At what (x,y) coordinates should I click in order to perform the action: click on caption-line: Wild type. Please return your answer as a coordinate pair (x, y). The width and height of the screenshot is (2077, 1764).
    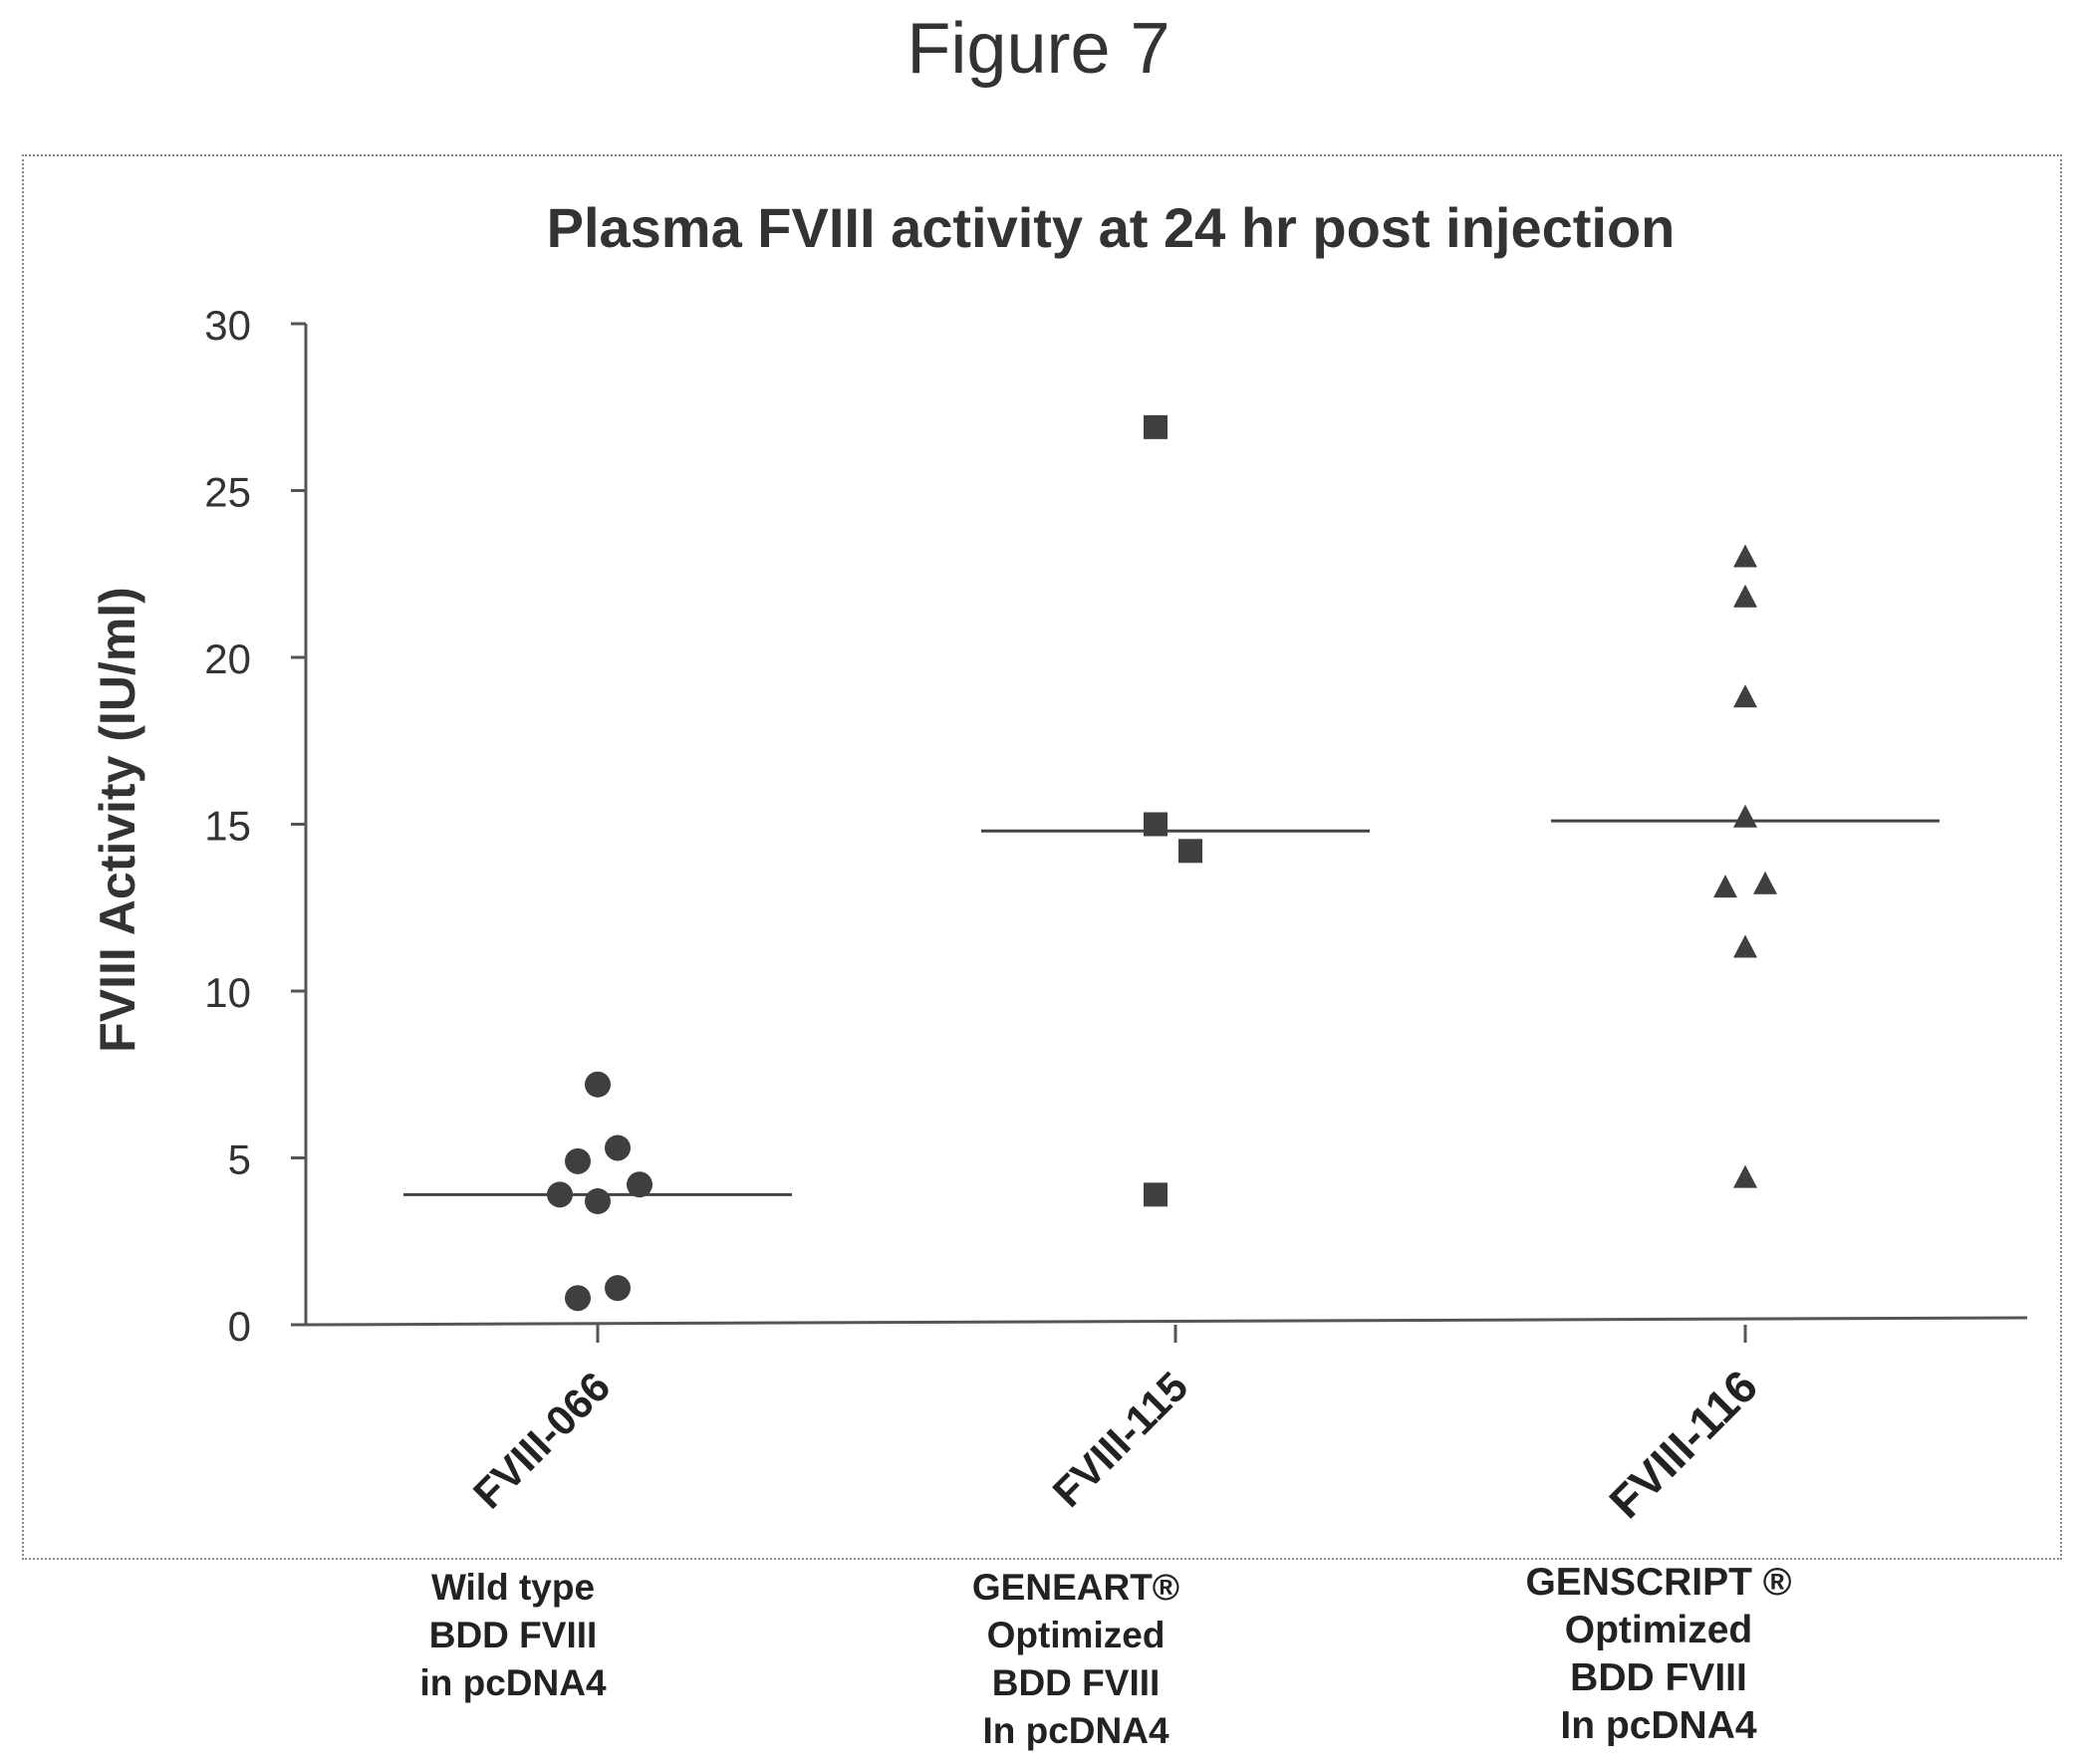
    Looking at the image, I should click on (513, 1587).